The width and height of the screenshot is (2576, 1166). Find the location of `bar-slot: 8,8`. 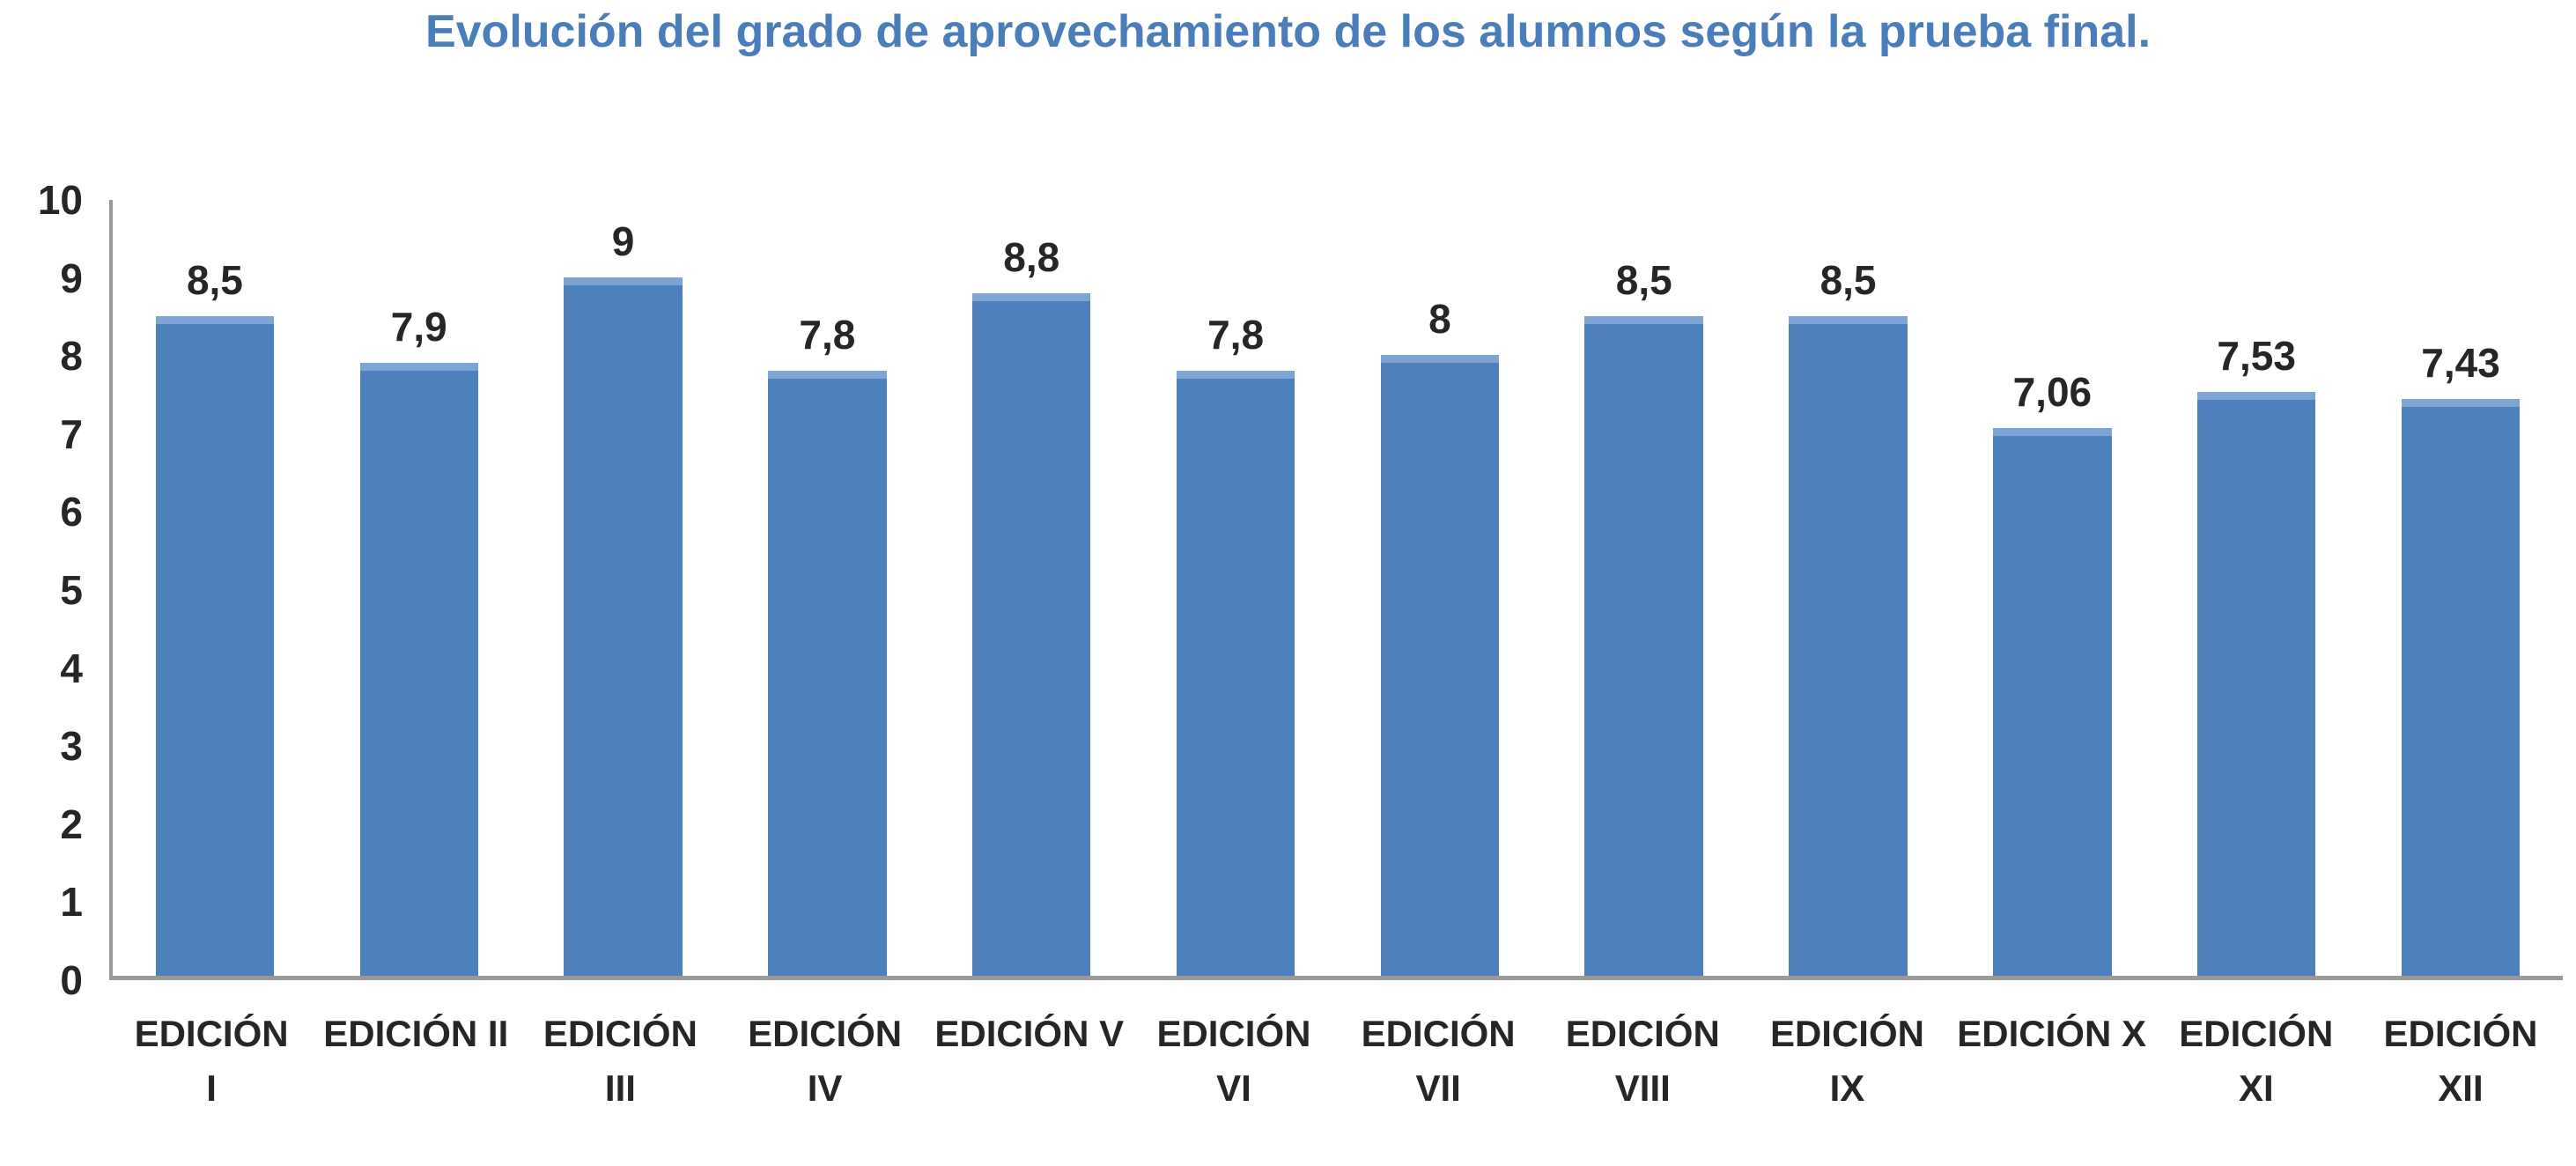

bar-slot: 8,8 is located at coordinates (1031, 588).